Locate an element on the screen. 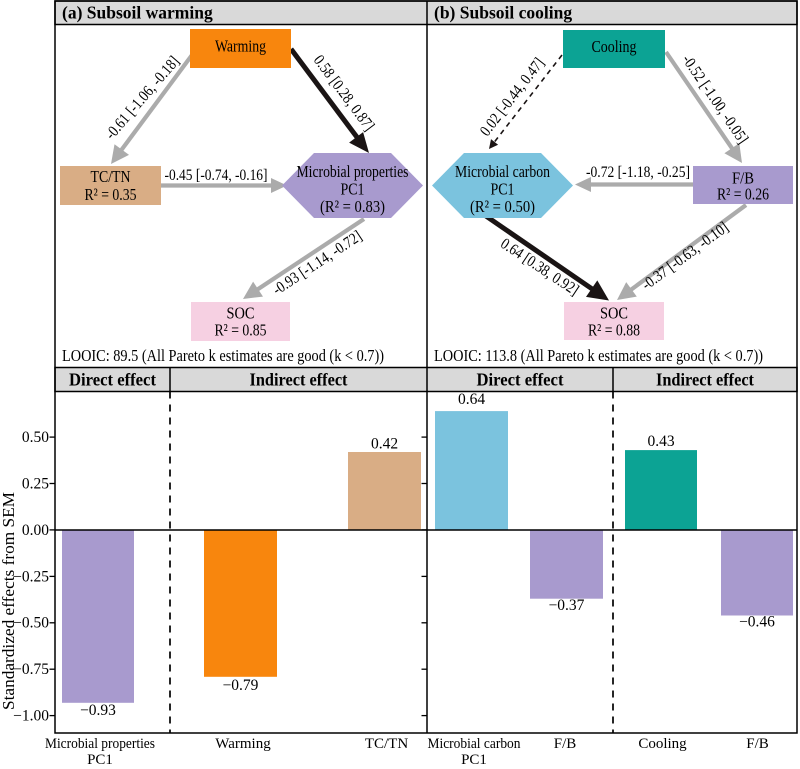 The width and height of the screenshot is (800, 769). svg-text: R² = 0.35 is located at coordinates (111, 194).